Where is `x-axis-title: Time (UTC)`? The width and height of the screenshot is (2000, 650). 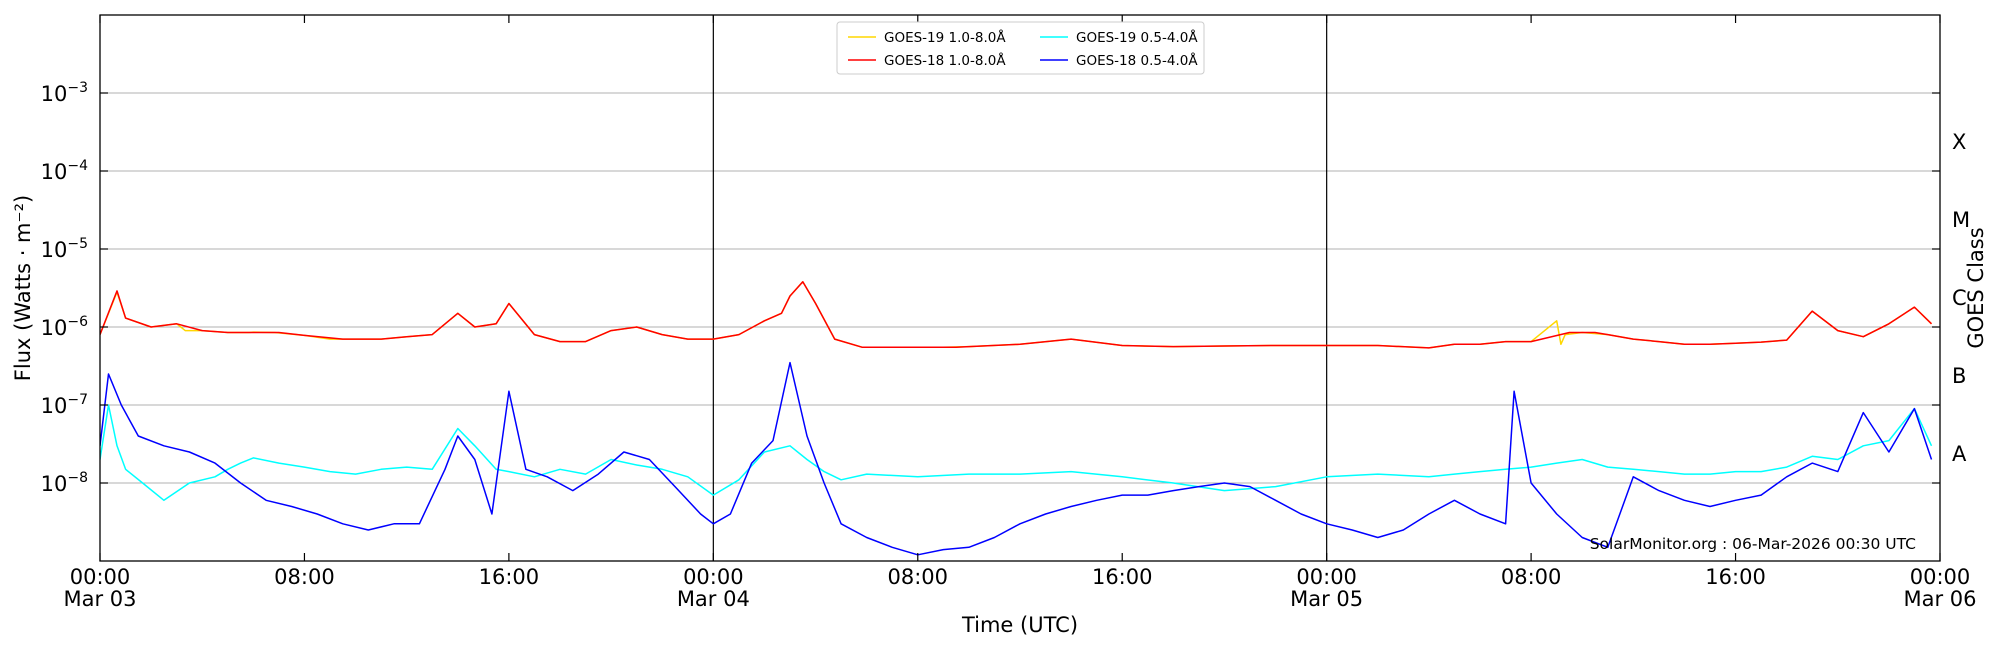 x-axis-title: Time (UTC) is located at coordinates (1019, 625).